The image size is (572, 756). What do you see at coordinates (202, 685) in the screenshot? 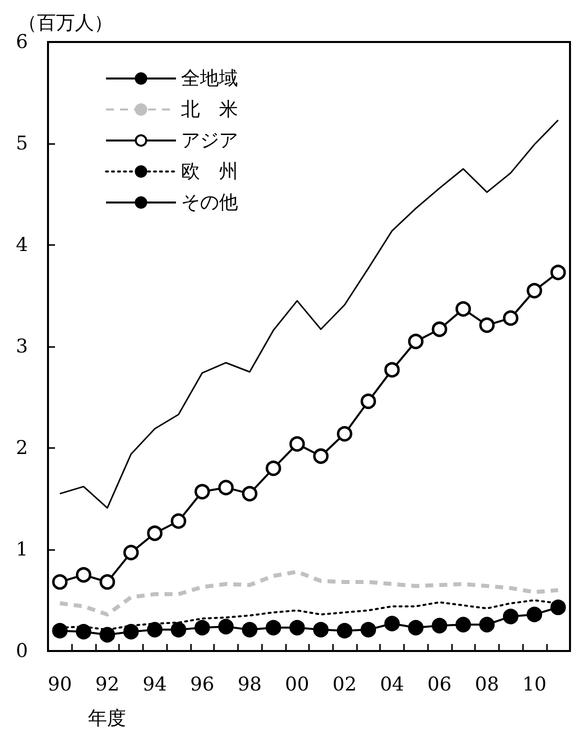
I see `x-tick-label: 96` at bounding box center [202, 685].